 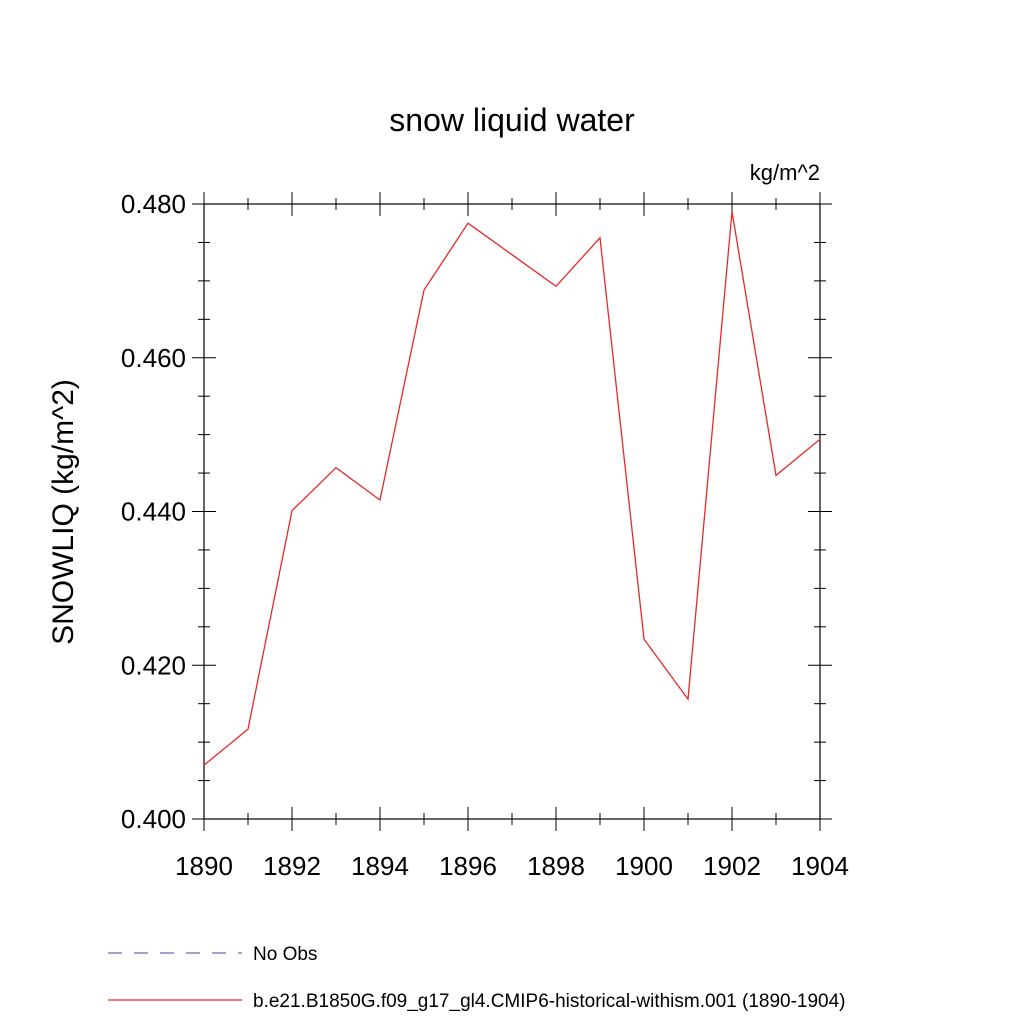 I want to click on x-tick-label: 1890, so click(x=204, y=866).